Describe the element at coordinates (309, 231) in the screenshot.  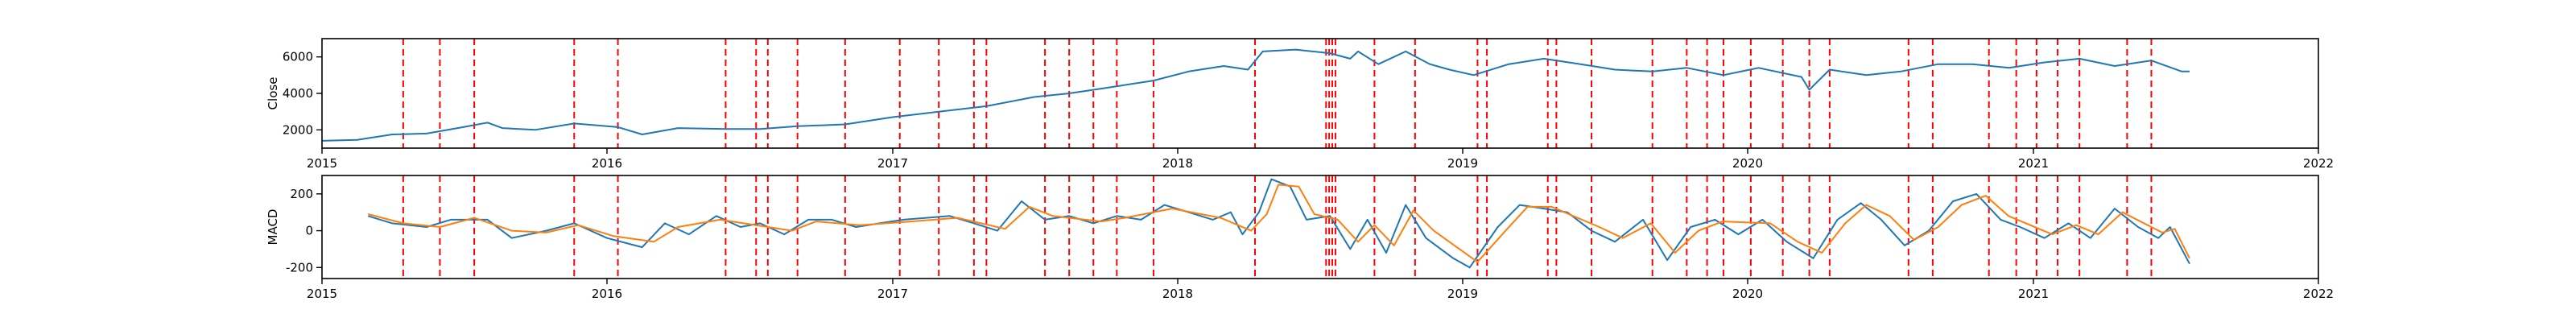
I see `y-tick-label: 0` at that location.